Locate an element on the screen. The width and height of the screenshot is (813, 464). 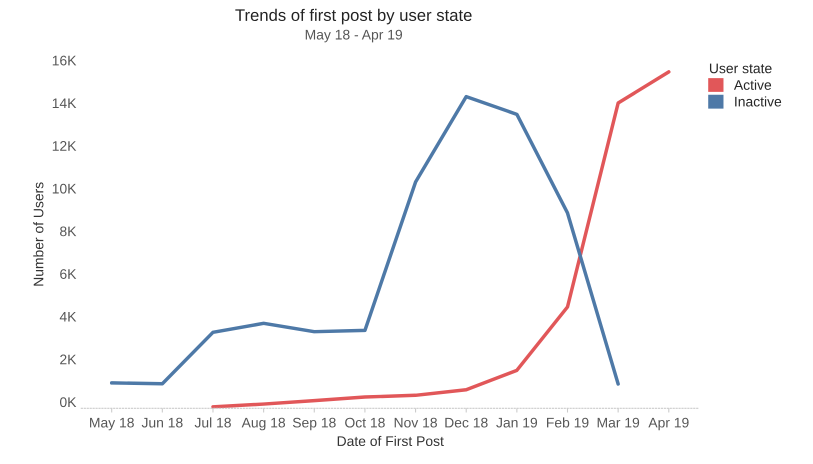
y-tick-label: 0K is located at coordinates (68, 402).